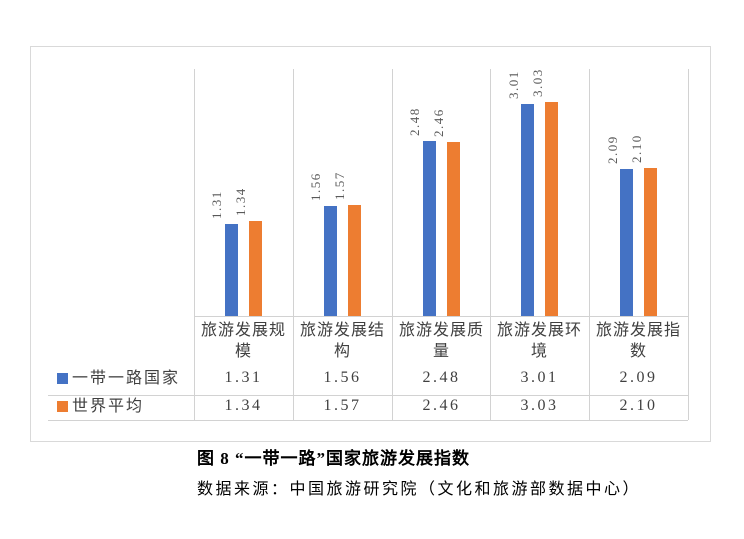 The height and width of the screenshot is (539, 744). Describe the element at coordinates (441, 377) in the screenshot. I see `table-cell-value: 2.48` at that location.